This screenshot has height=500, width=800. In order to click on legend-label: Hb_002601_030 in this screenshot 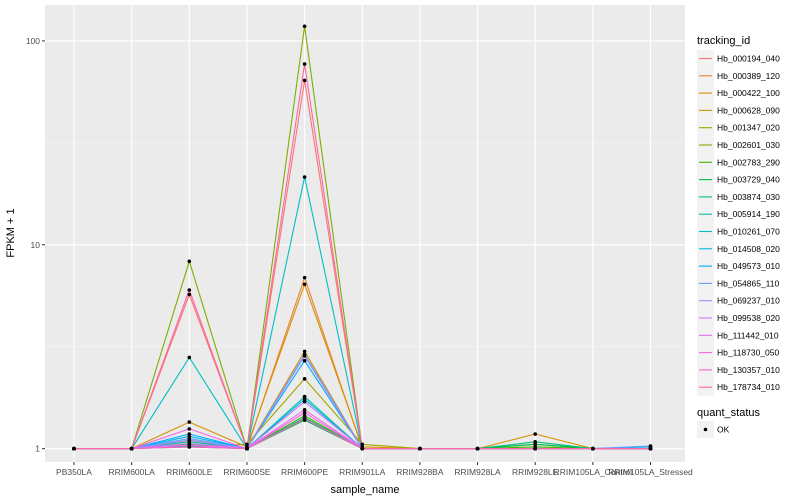, I will do `click(748, 145)`.